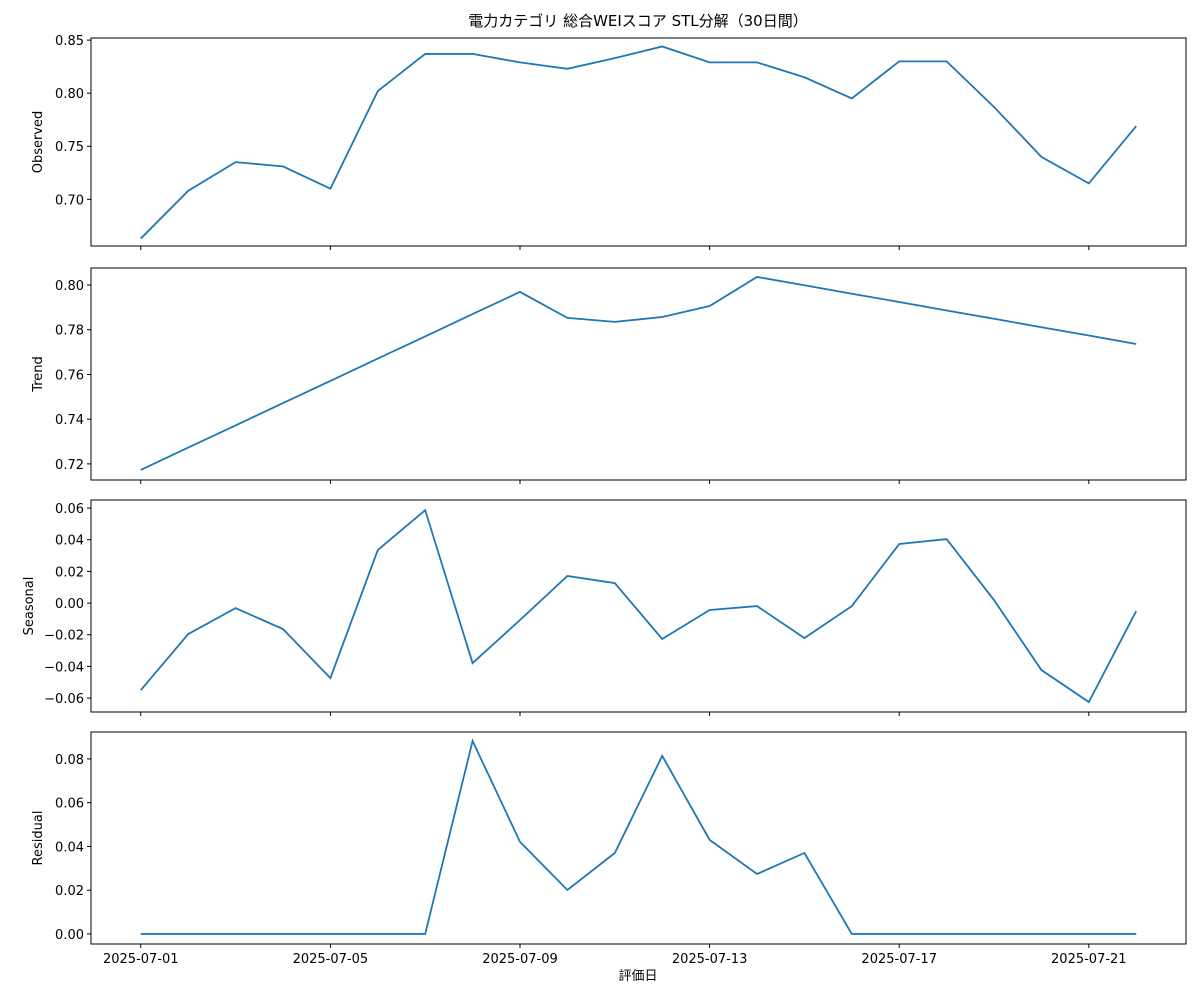 The image size is (1200, 1000). I want to click on chart-title: 電力カテゴリ 総合WEIスコア STL分解（30日間）, so click(637, 21).